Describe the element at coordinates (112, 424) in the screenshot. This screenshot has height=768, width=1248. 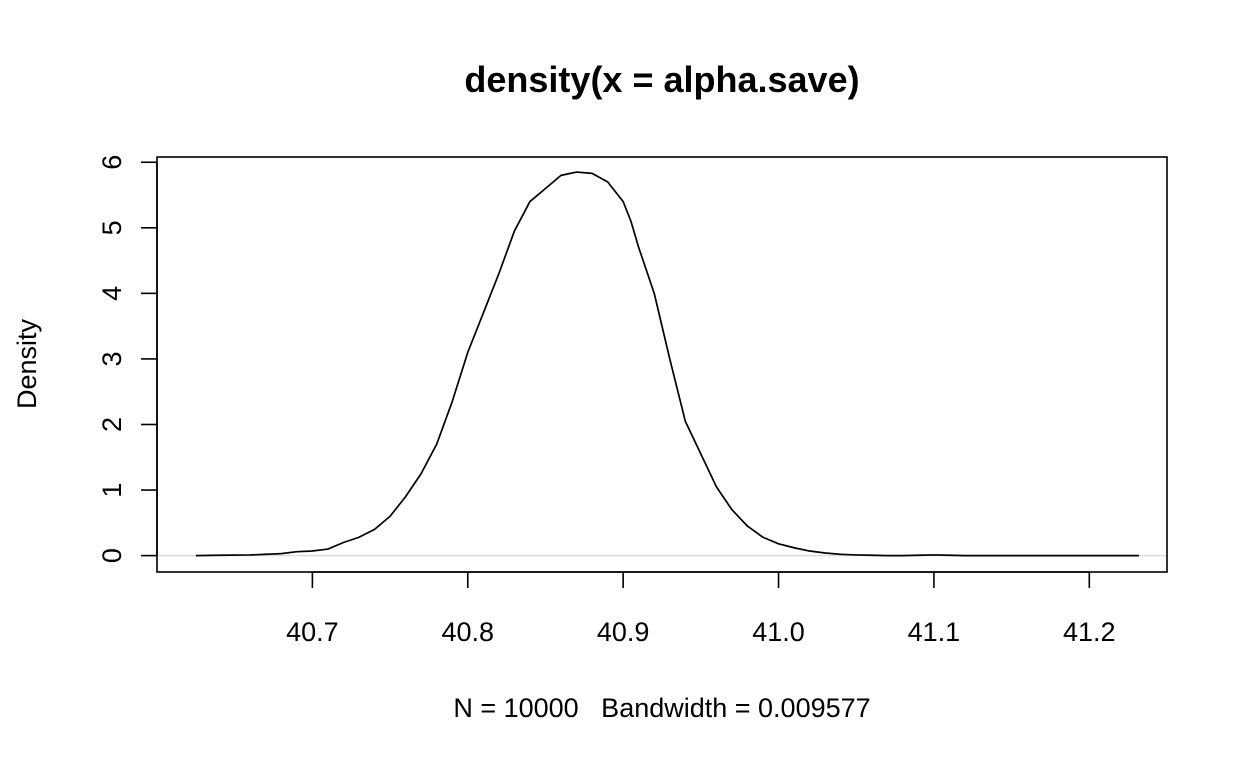
I see `y-tick-label: 2` at that location.